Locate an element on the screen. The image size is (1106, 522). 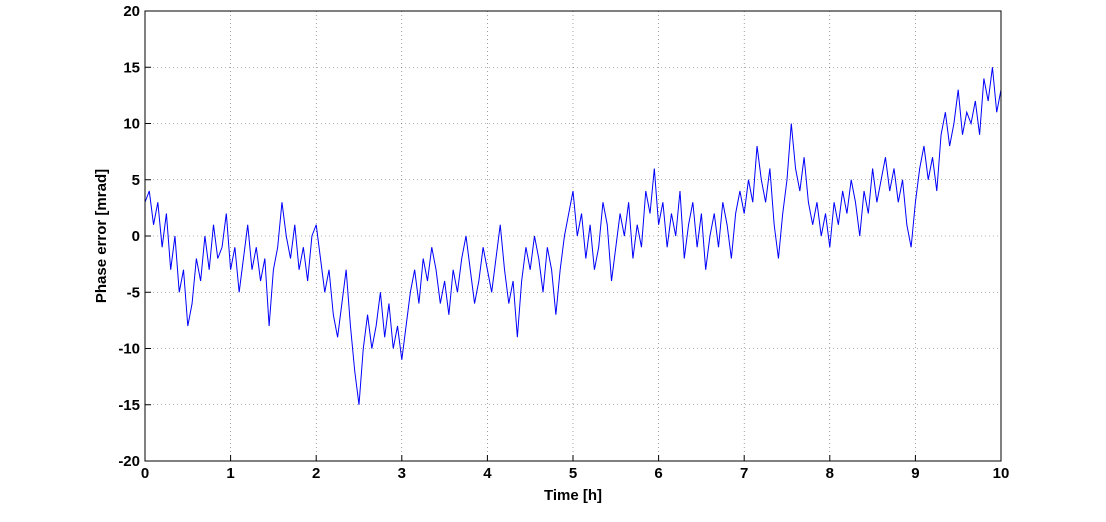
x-tick-label: 8 is located at coordinates (830, 473).